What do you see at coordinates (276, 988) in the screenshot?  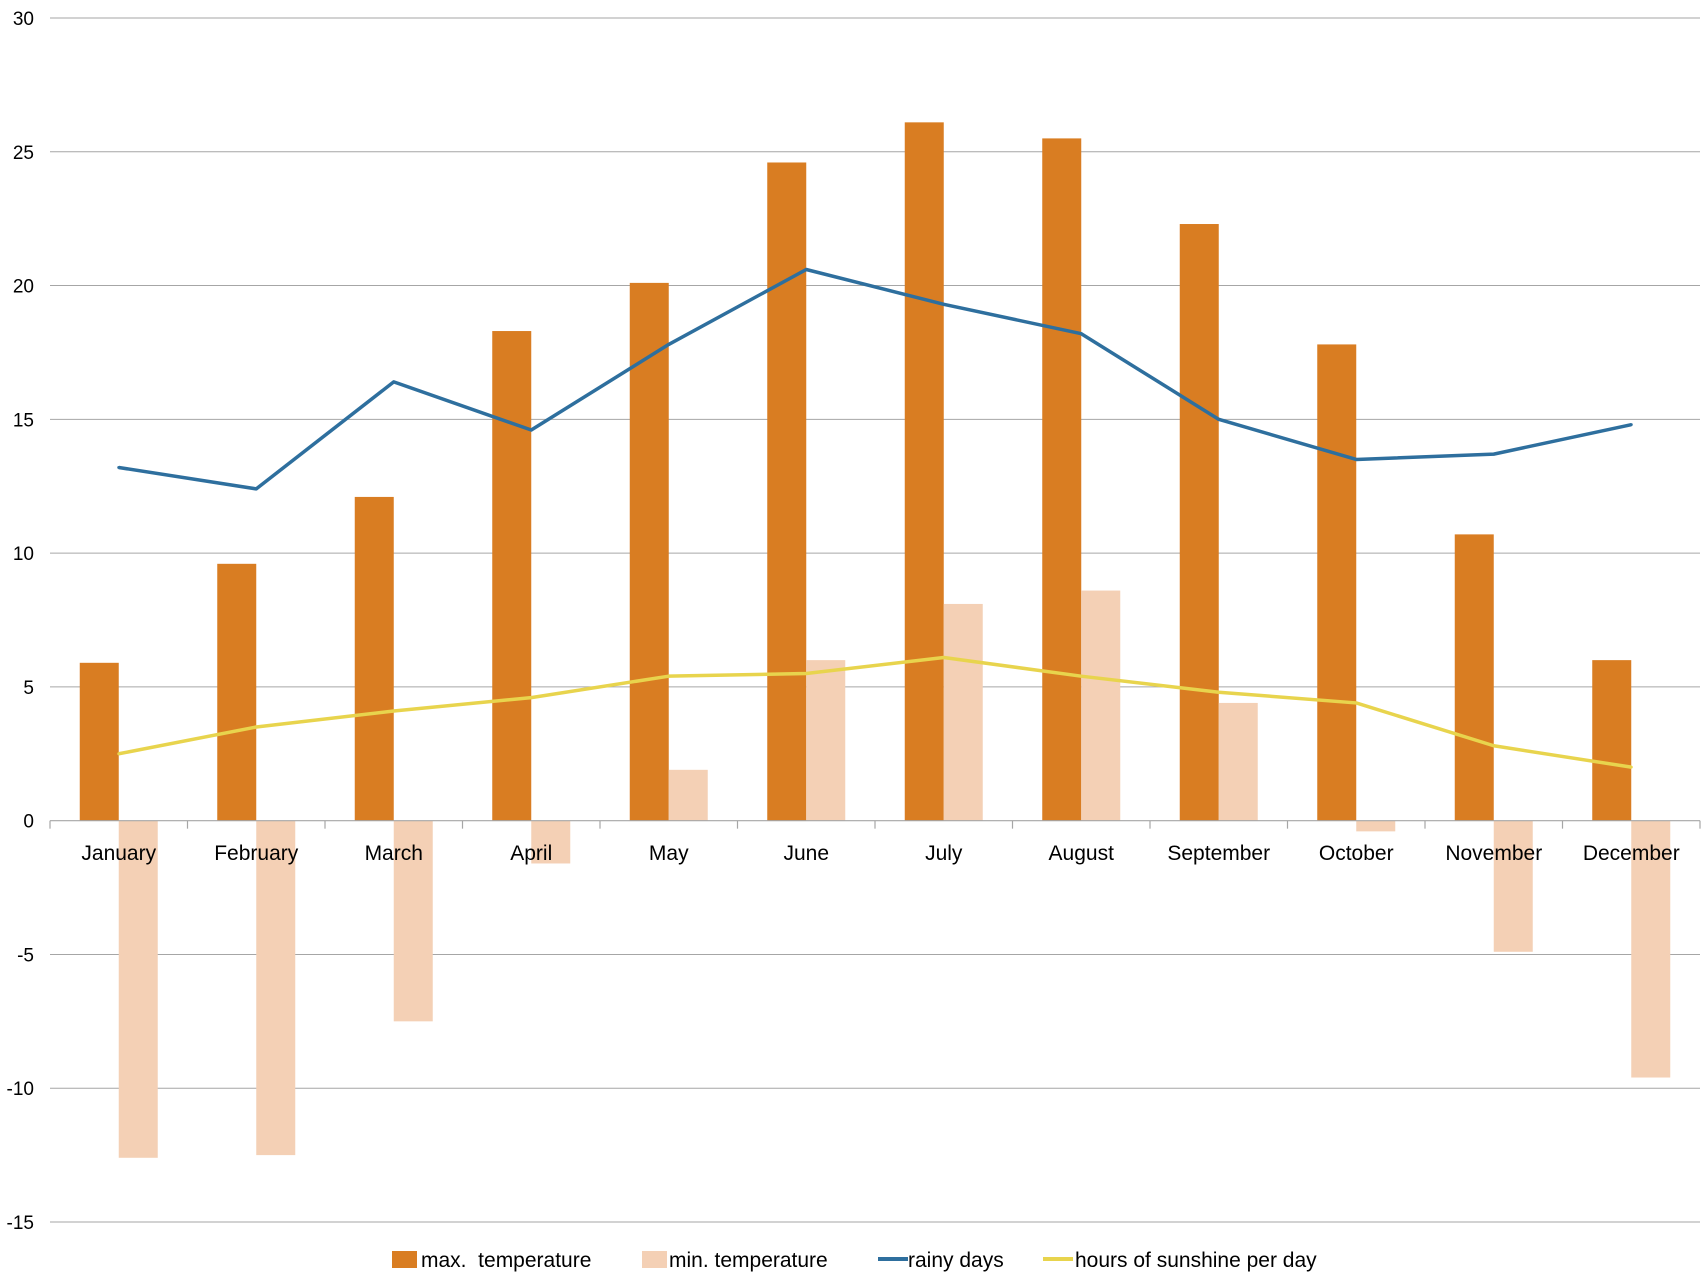 I see `bar-min-temperature-february` at bounding box center [276, 988].